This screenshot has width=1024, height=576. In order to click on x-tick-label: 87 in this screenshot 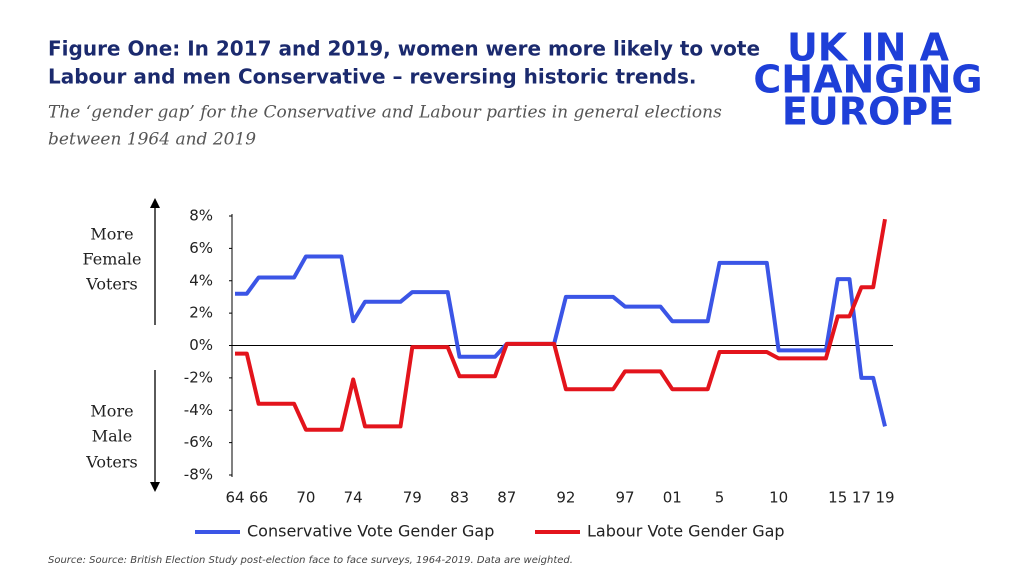, I will do `click(506, 498)`.